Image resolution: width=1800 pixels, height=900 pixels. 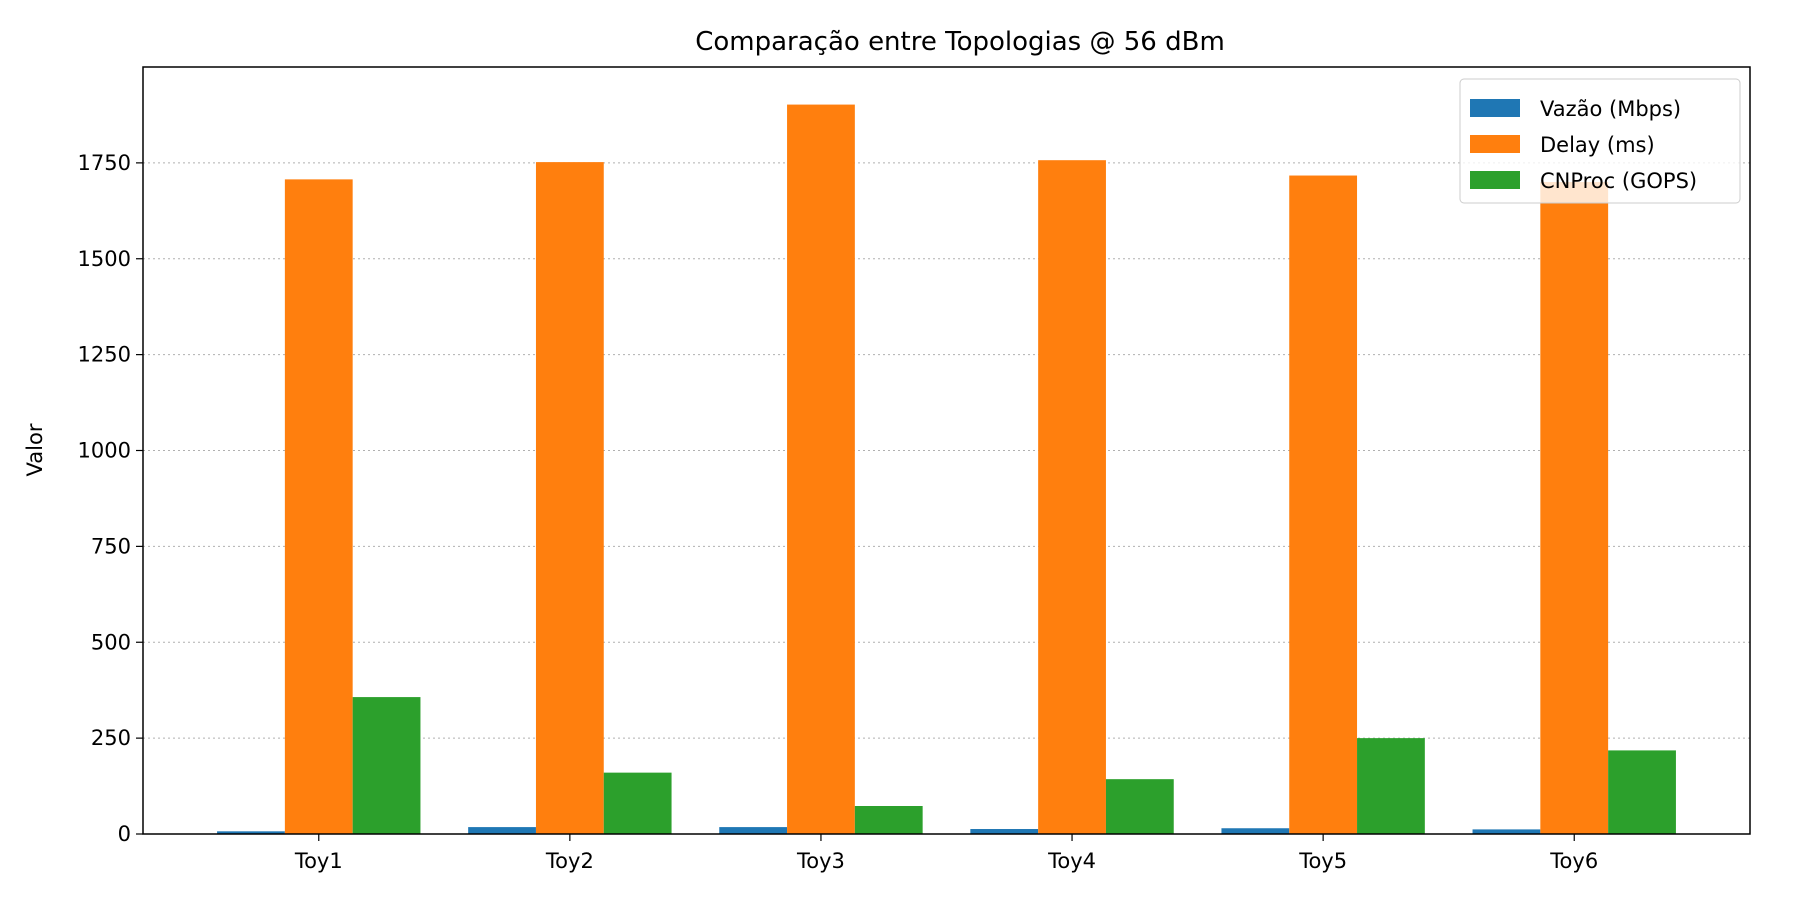 What do you see at coordinates (1610, 109) in the screenshot?
I see `legend-label-0: Vazão (Mbps)` at bounding box center [1610, 109].